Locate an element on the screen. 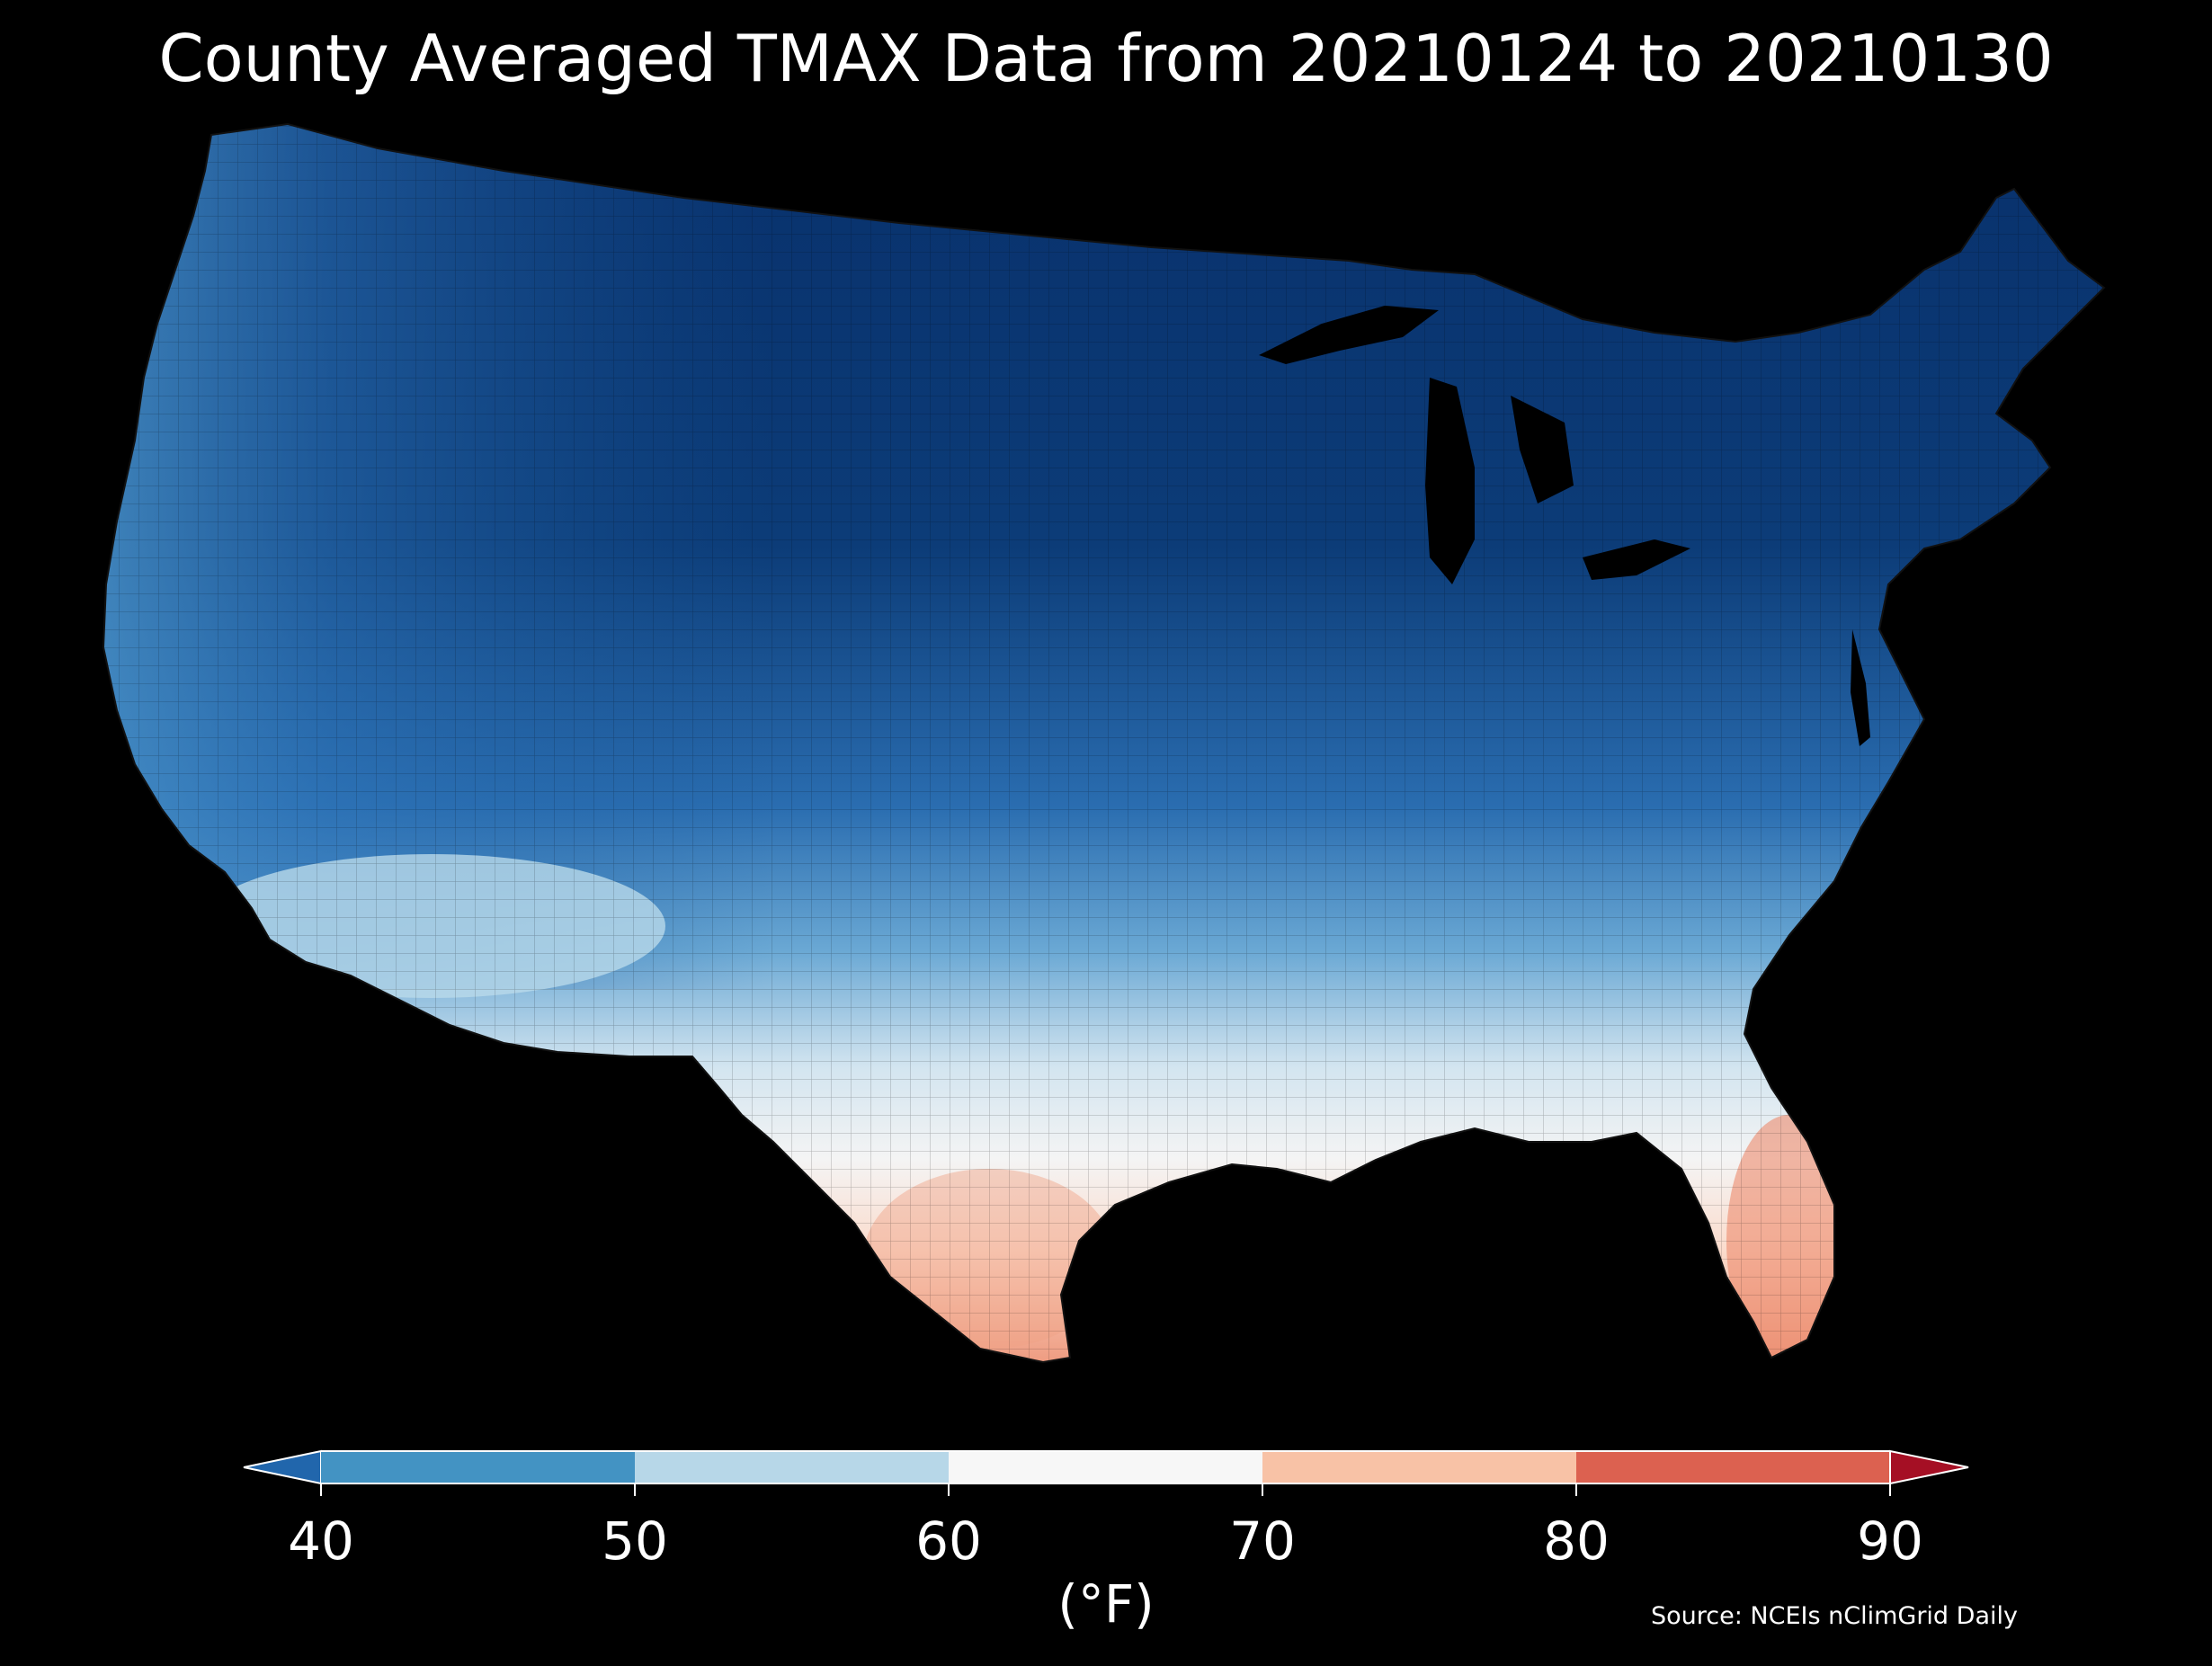 This screenshot has height=1666, width=2212. chesapeake-bay is located at coordinates (1860, 687).